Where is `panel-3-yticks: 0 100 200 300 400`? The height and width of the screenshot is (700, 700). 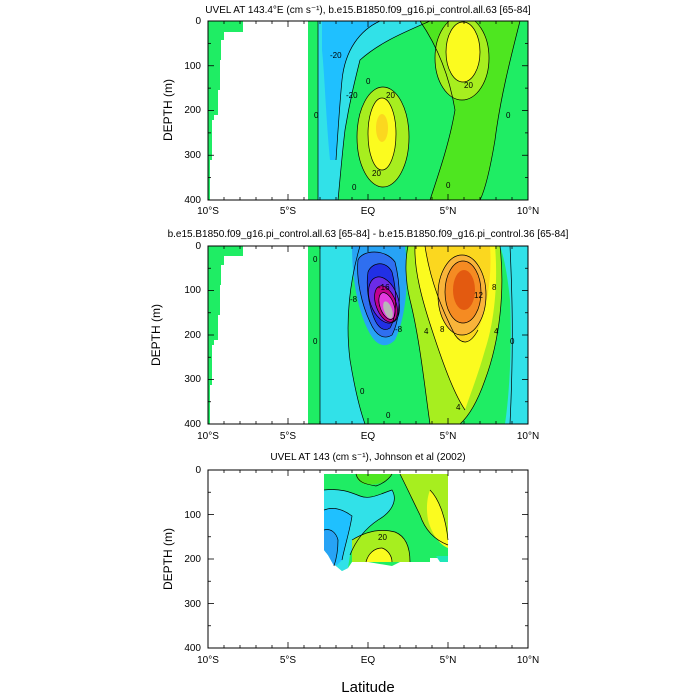
panel-3-yticks: 0 100 200 300 400 is located at coordinates (192, 559).